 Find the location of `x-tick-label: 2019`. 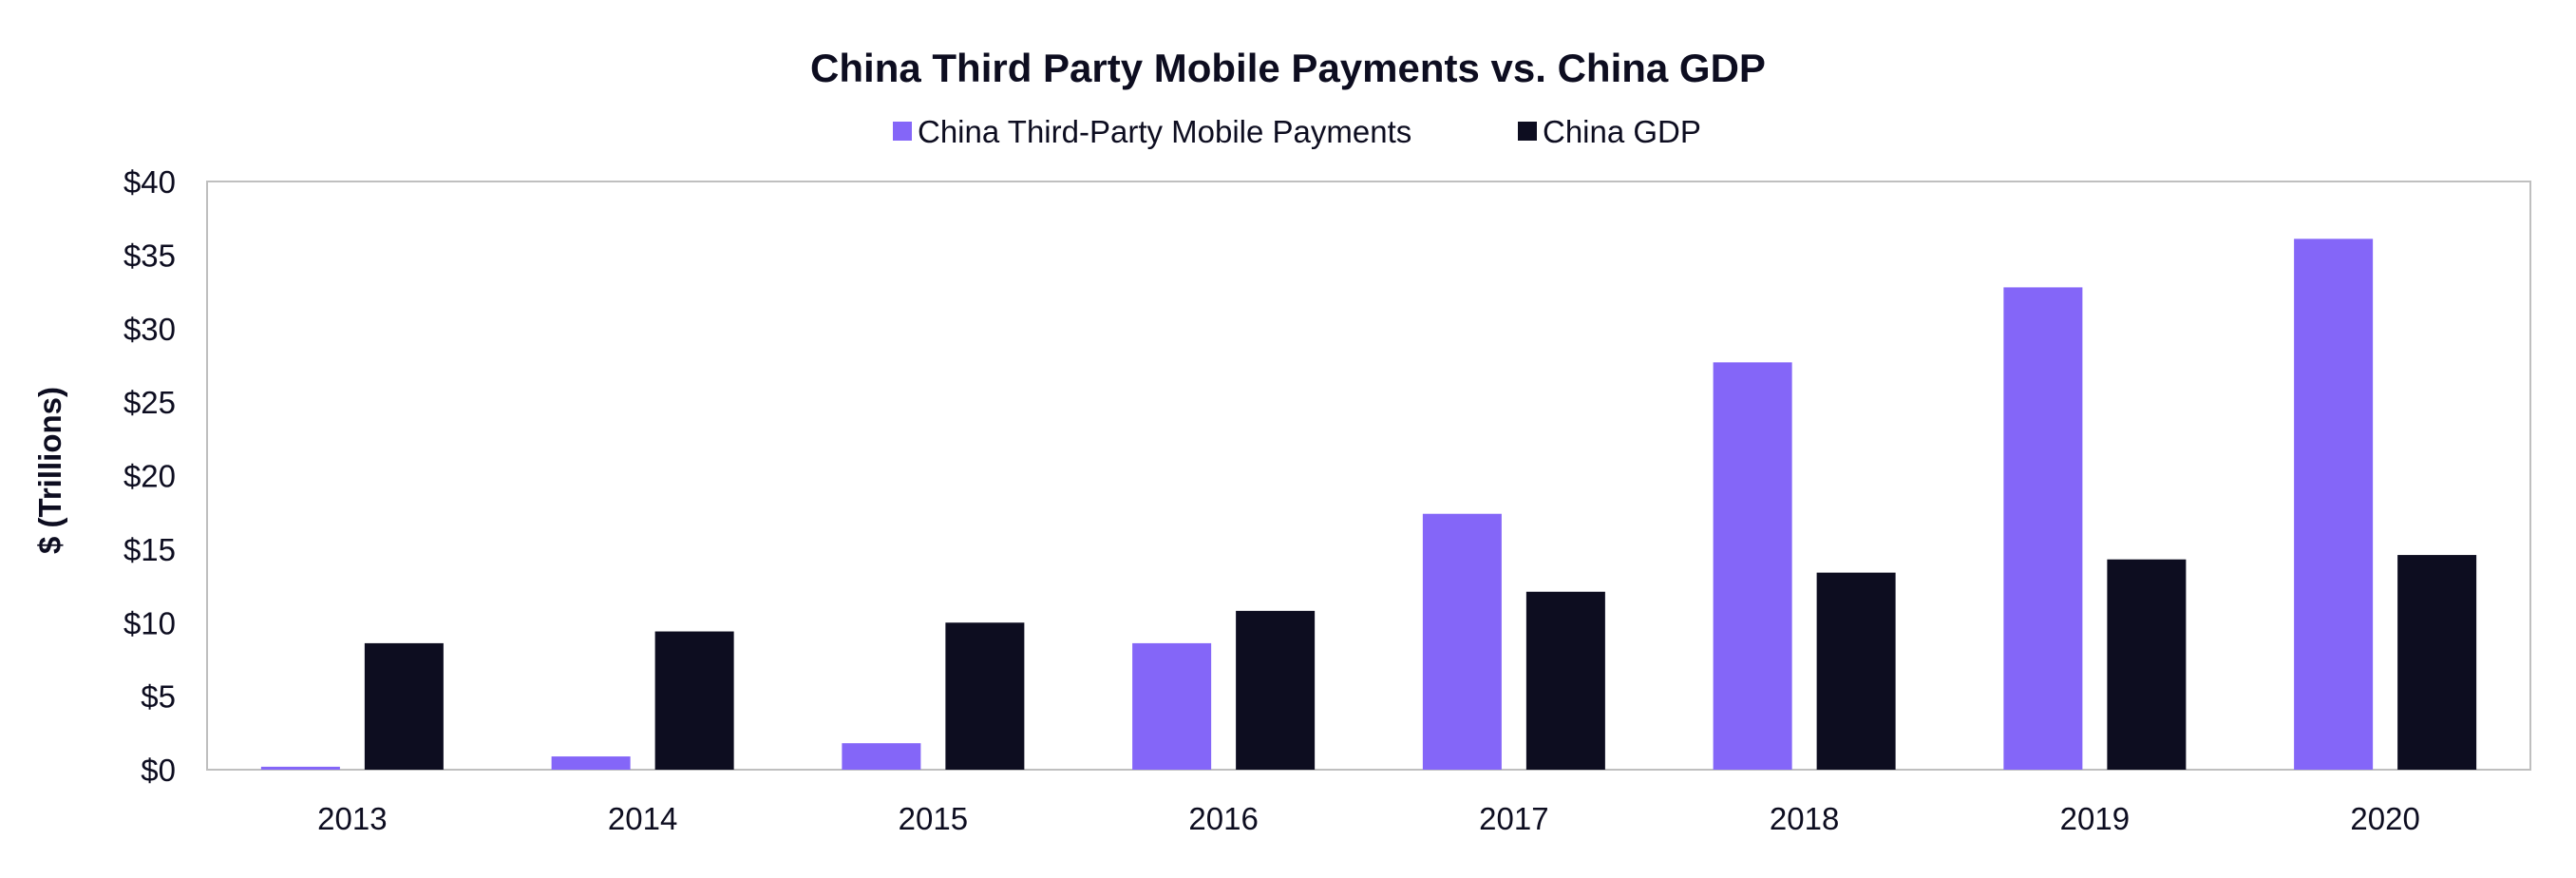

x-tick-label: 2019 is located at coordinates (2095, 818).